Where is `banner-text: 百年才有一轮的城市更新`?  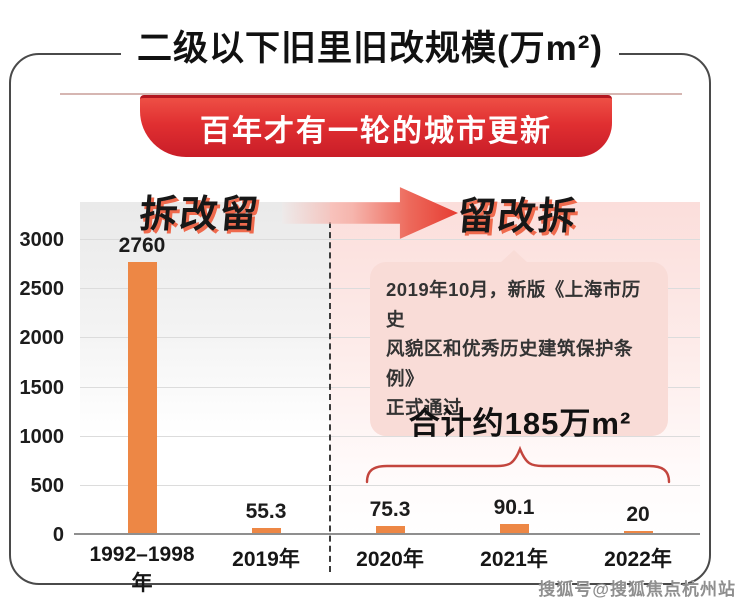
banner-text: 百年才有一轮的城市更新 is located at coordinates (376, 131).